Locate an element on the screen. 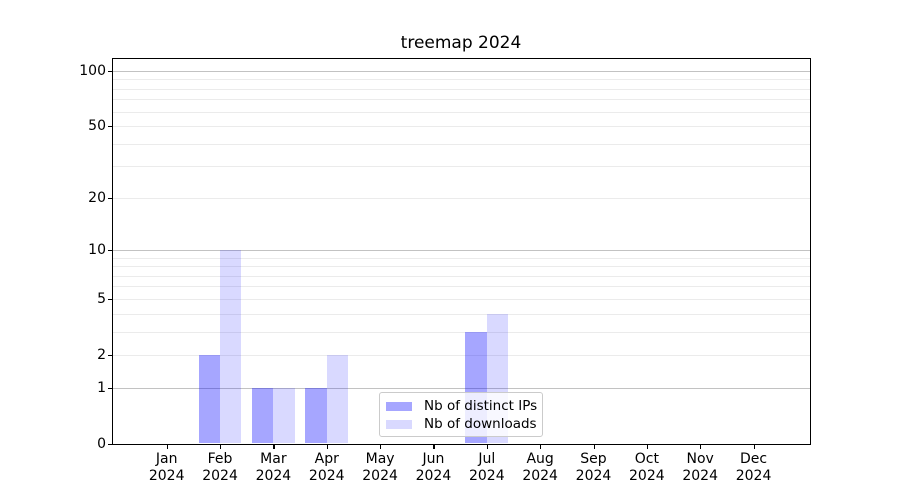 The width and height of the screenshot is (900, 500). top-spine is located at coordinates (461, 59).